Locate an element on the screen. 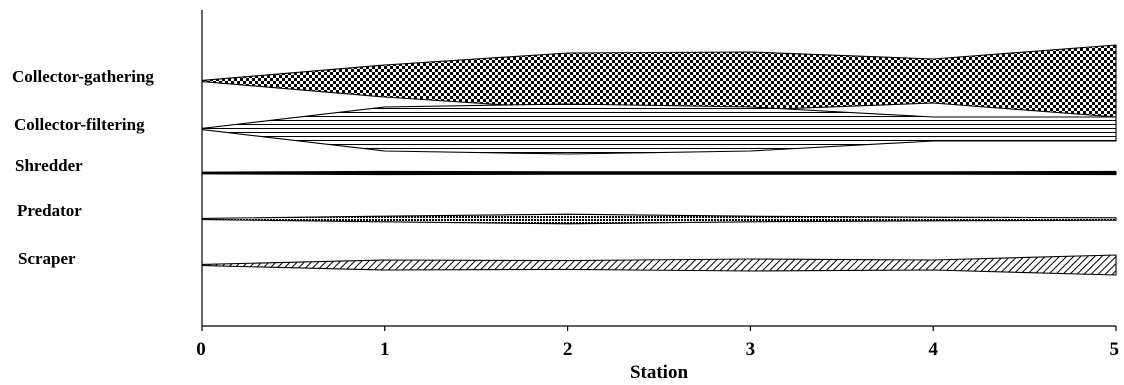 The height and width of the screenshot is (385, 1124). series-label-scraper: Scraper is located at coordinates (47, 258).